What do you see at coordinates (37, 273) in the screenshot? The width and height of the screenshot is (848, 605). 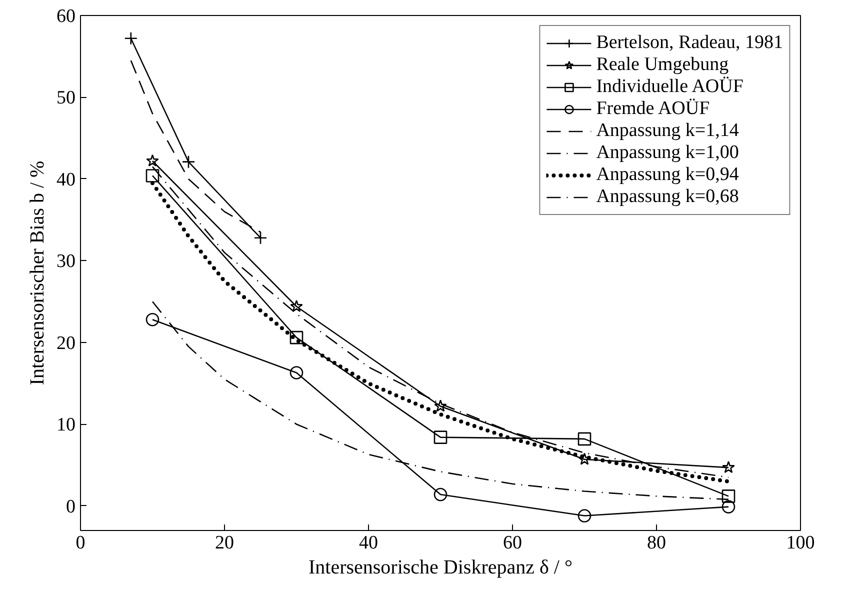 I see `y-axis-title: Intersensorischer Bias b / %` at bounding box center [37, 273].